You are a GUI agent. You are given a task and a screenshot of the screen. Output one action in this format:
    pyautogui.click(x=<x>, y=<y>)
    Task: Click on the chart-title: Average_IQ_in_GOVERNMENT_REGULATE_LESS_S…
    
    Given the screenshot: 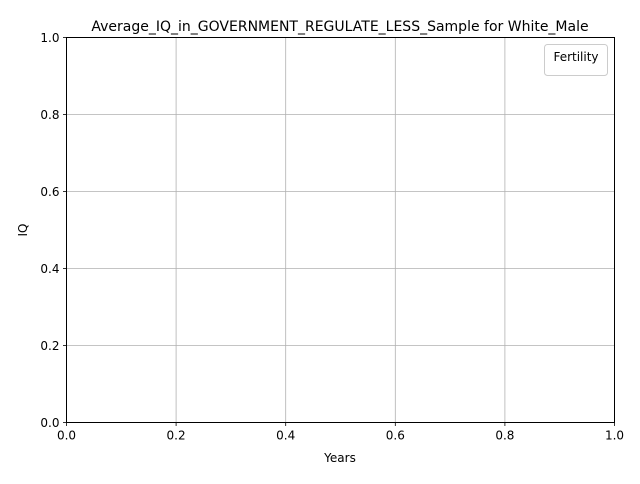 What is the action you would take?
    pyautogui.click(x=339, y=27)
    